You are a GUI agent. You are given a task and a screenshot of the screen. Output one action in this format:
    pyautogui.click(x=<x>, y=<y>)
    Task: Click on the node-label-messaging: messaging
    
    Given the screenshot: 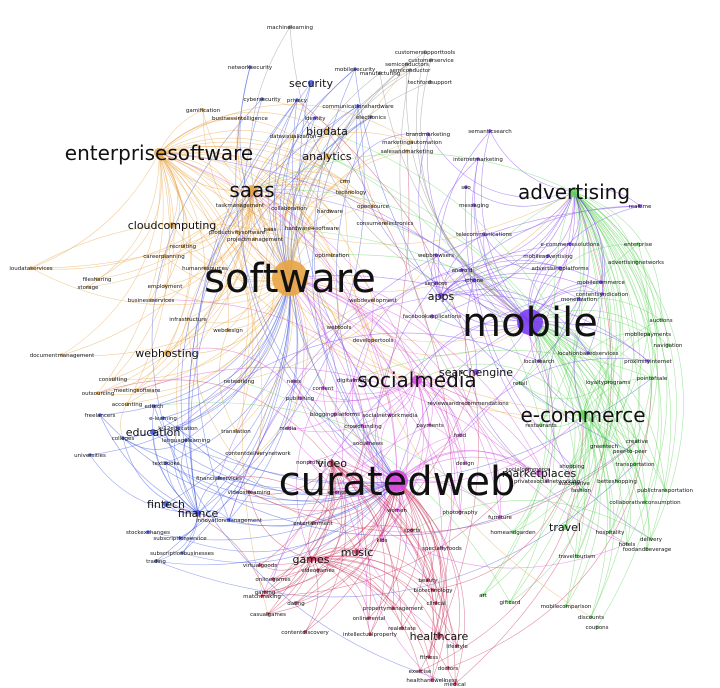 What is the action you would take?
    pyautogui.click(x=474, y=206)
    